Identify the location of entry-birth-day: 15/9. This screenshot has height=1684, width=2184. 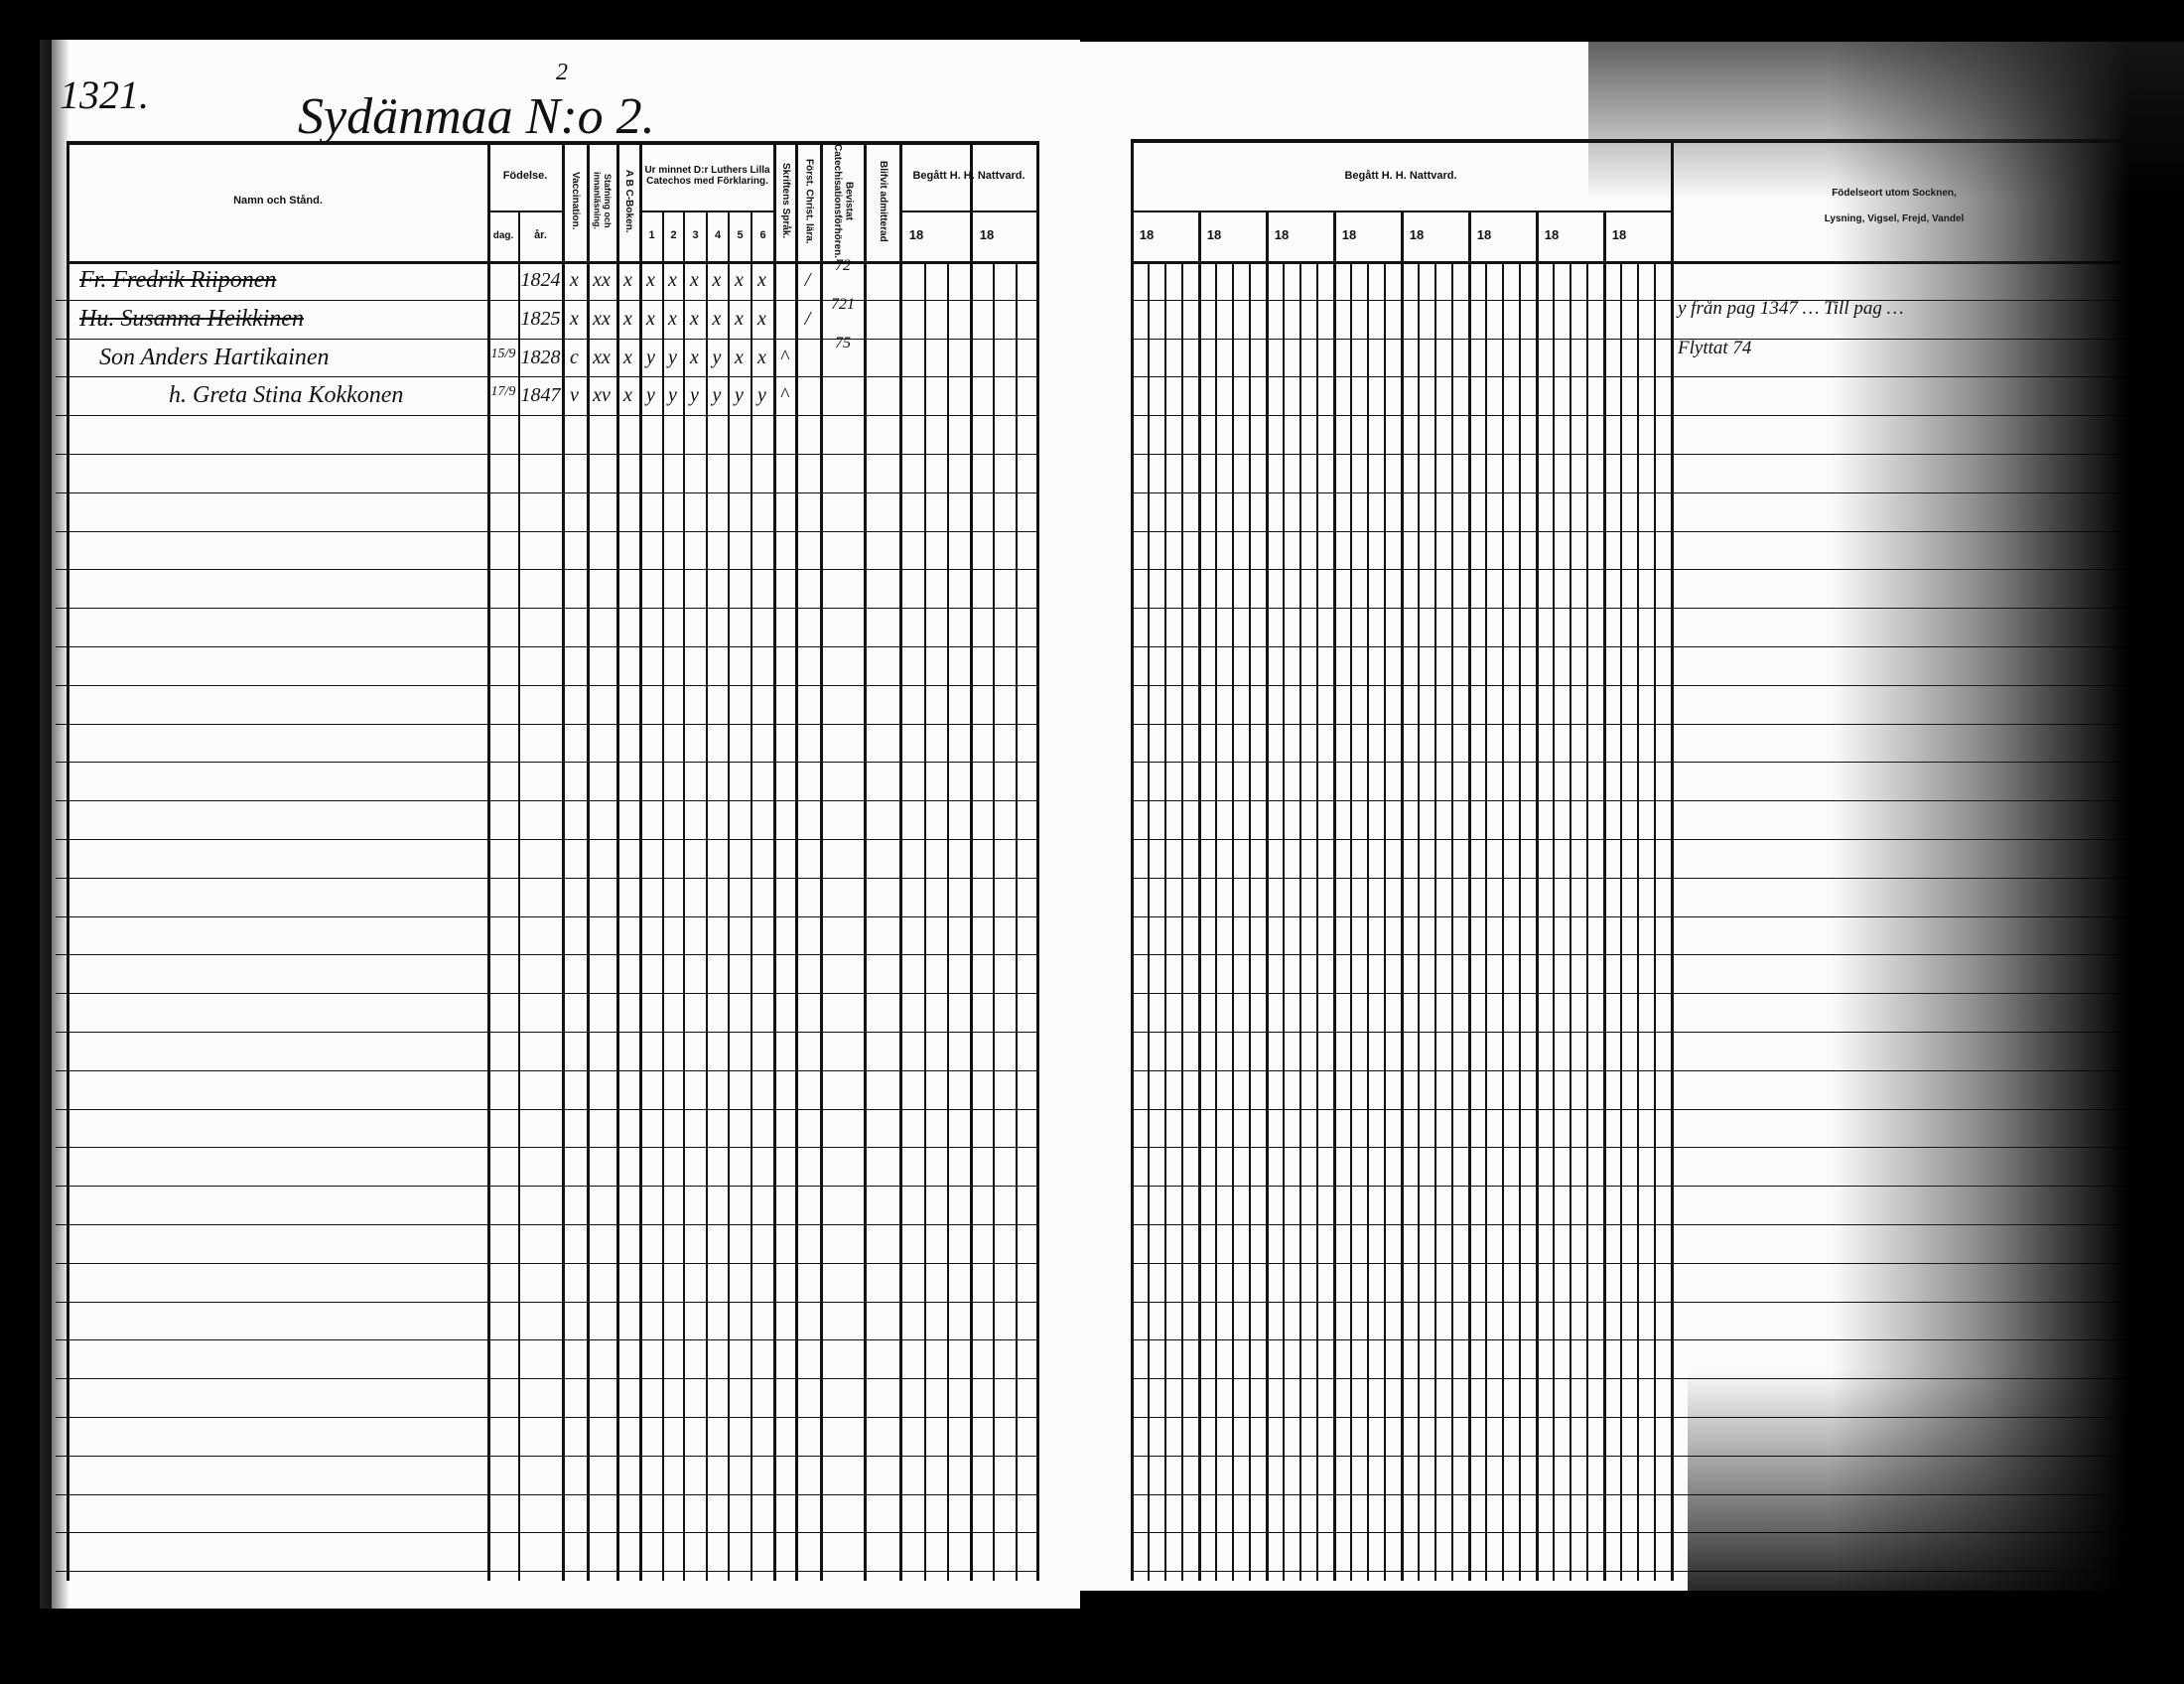
(503, 353).